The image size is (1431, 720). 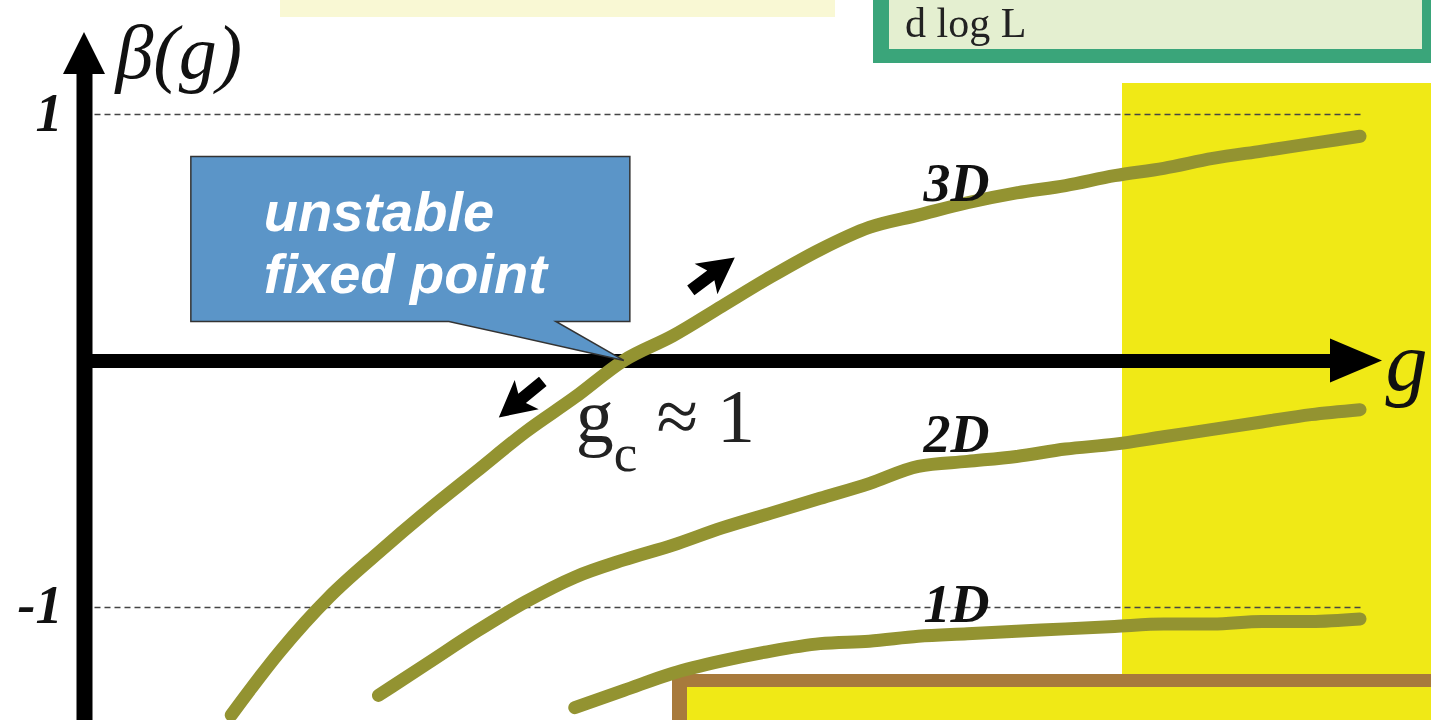 I want to click on y-axis-title: β(g), so click(x=177, y=52).